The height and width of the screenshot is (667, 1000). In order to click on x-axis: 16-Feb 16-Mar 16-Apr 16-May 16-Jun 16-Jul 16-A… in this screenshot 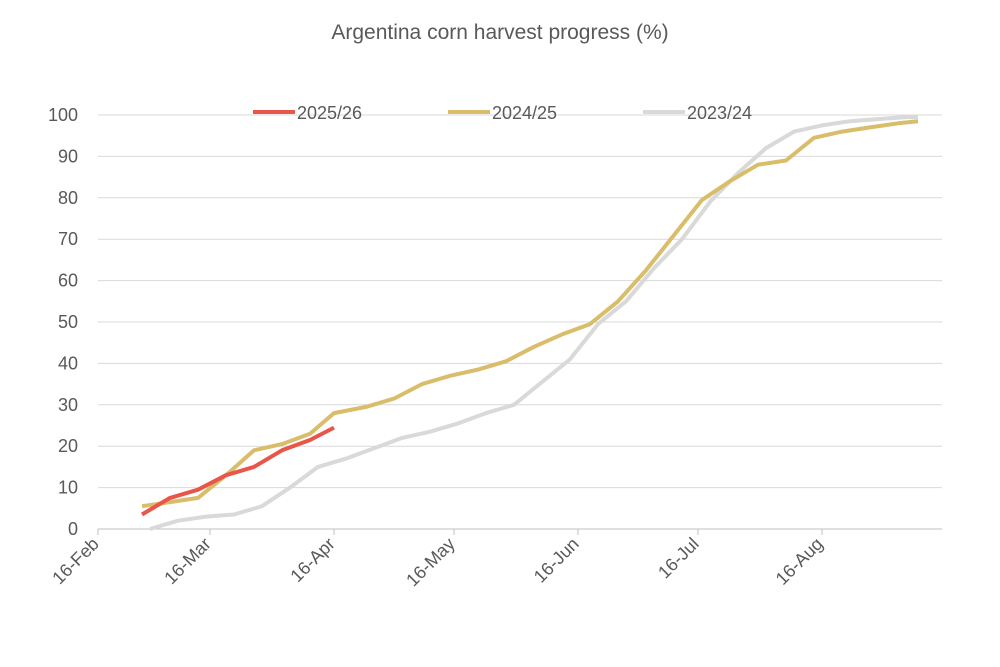, I will do `click(495, 559)`.